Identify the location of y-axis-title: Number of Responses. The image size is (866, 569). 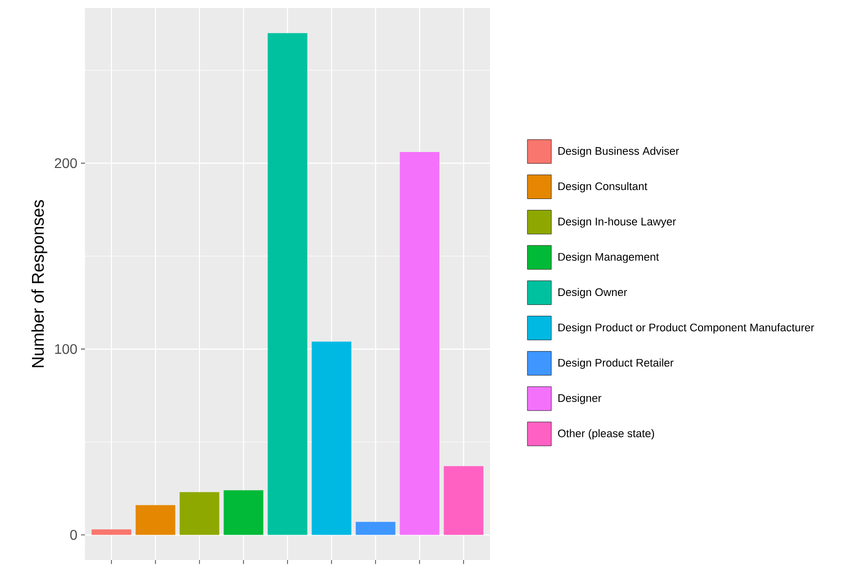
(39, 284).